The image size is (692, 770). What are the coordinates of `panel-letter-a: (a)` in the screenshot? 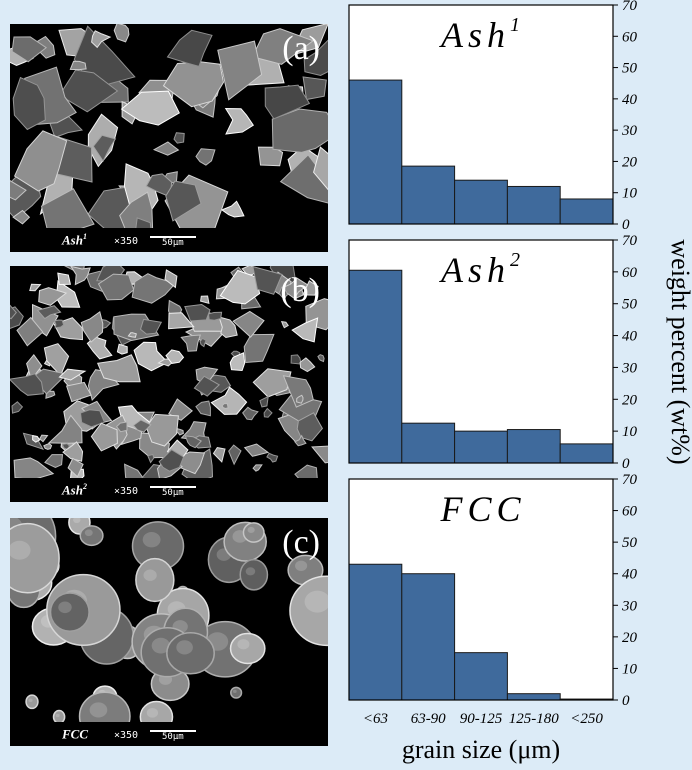 It's located at (301, 48).